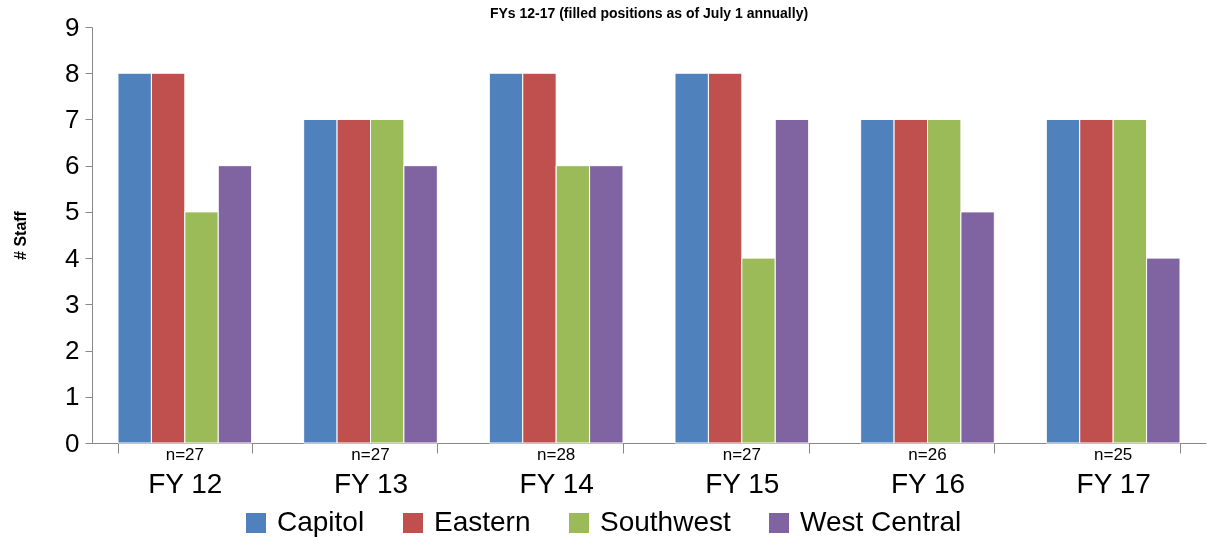 The height and width of the screenshot is (537, 1210). I want to click on text: n=25, so click(1113, 454).